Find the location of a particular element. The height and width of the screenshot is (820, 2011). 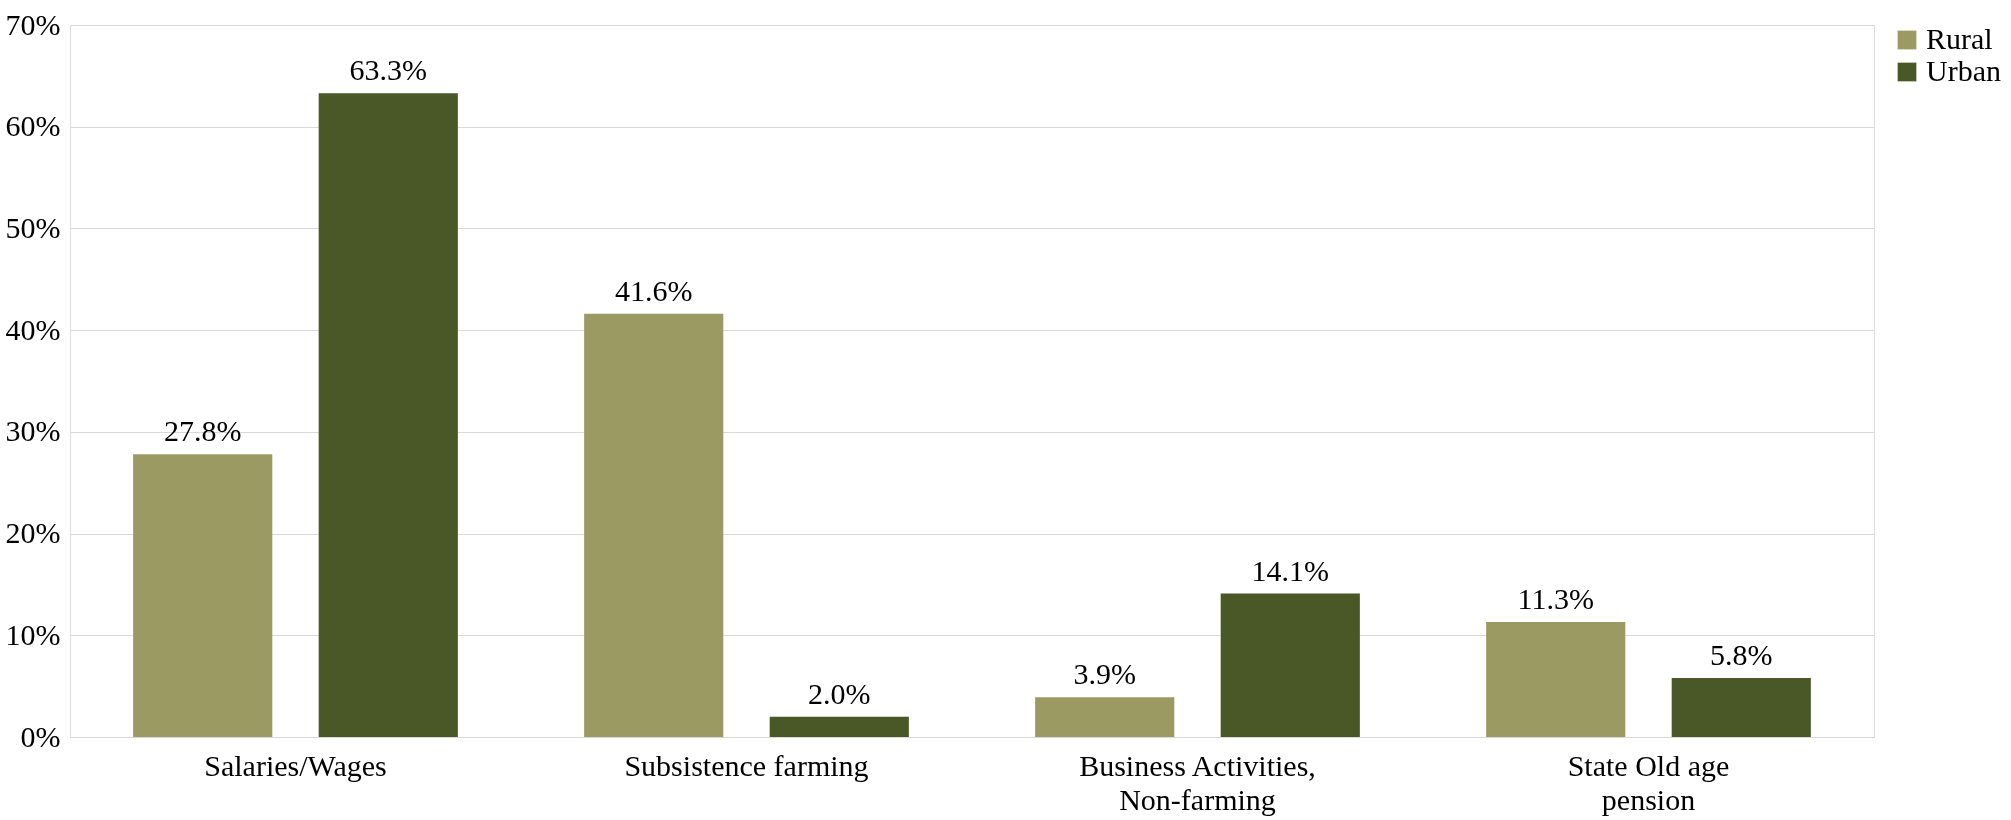

data-label: 63.3% is located at coordinates (388, 70).